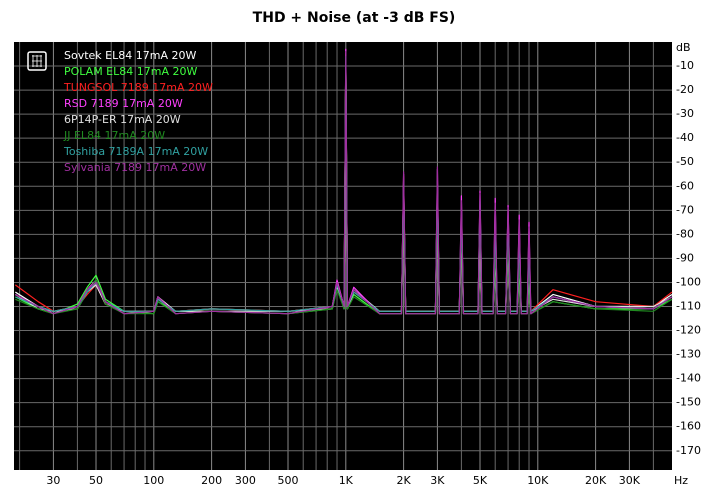 This screenshot has width=708, height=503. Describe the element at coordinates (685, 233) in the screenshot. I see `y-tick-label: -80` at that location.